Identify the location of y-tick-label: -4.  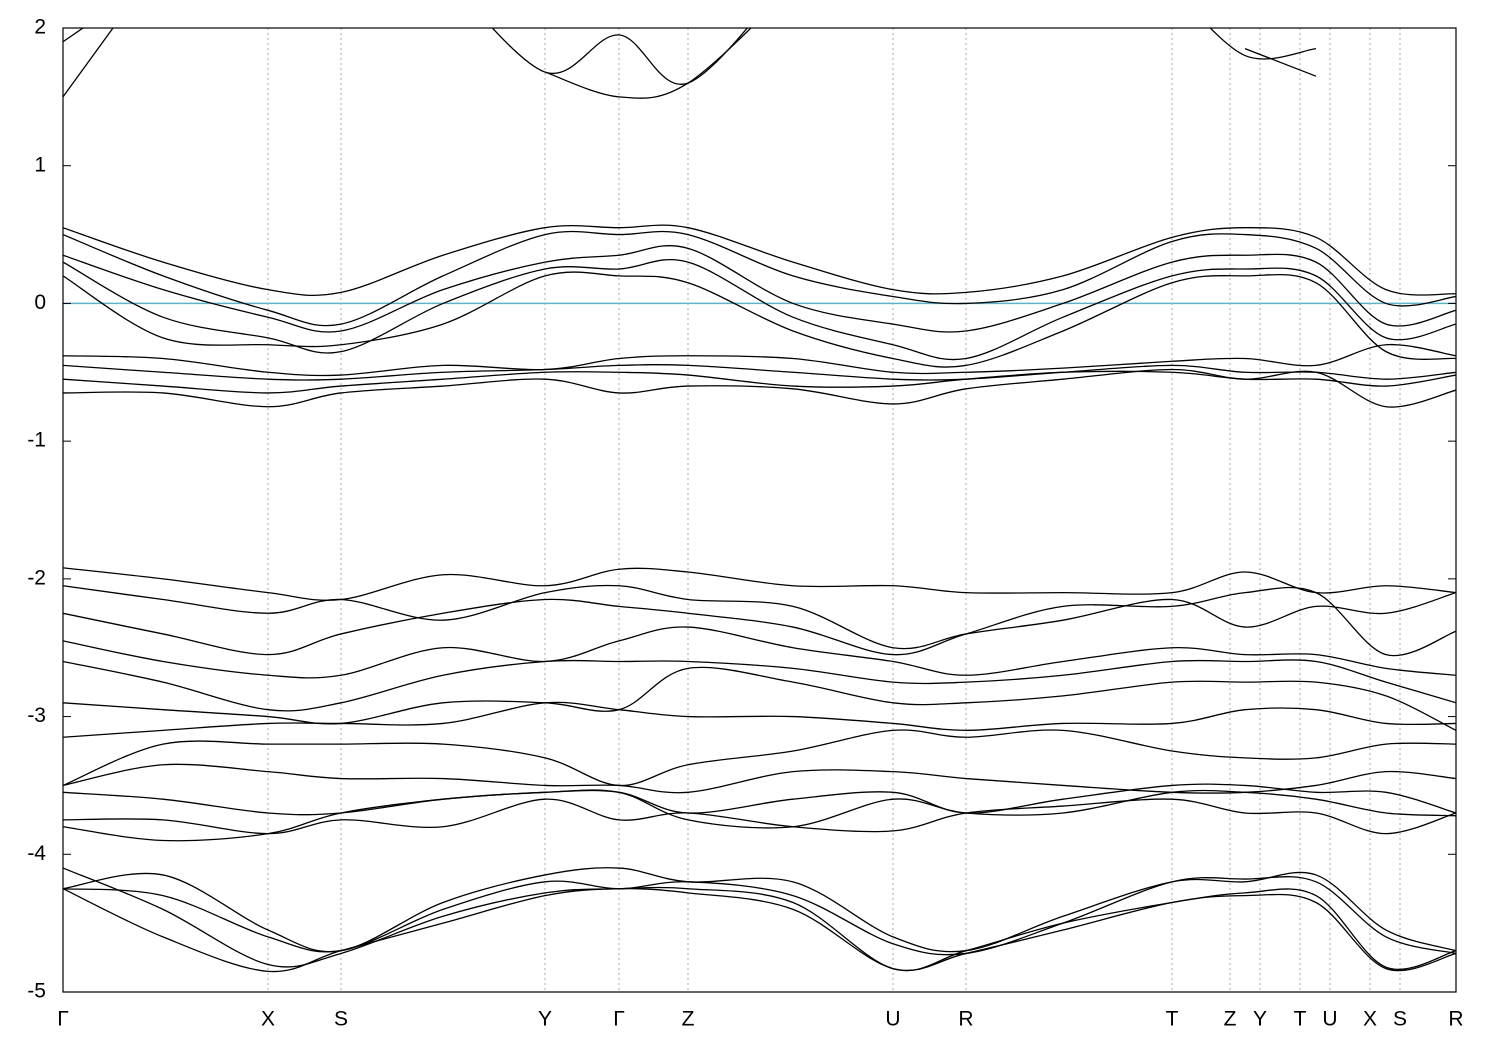
(36, 853).